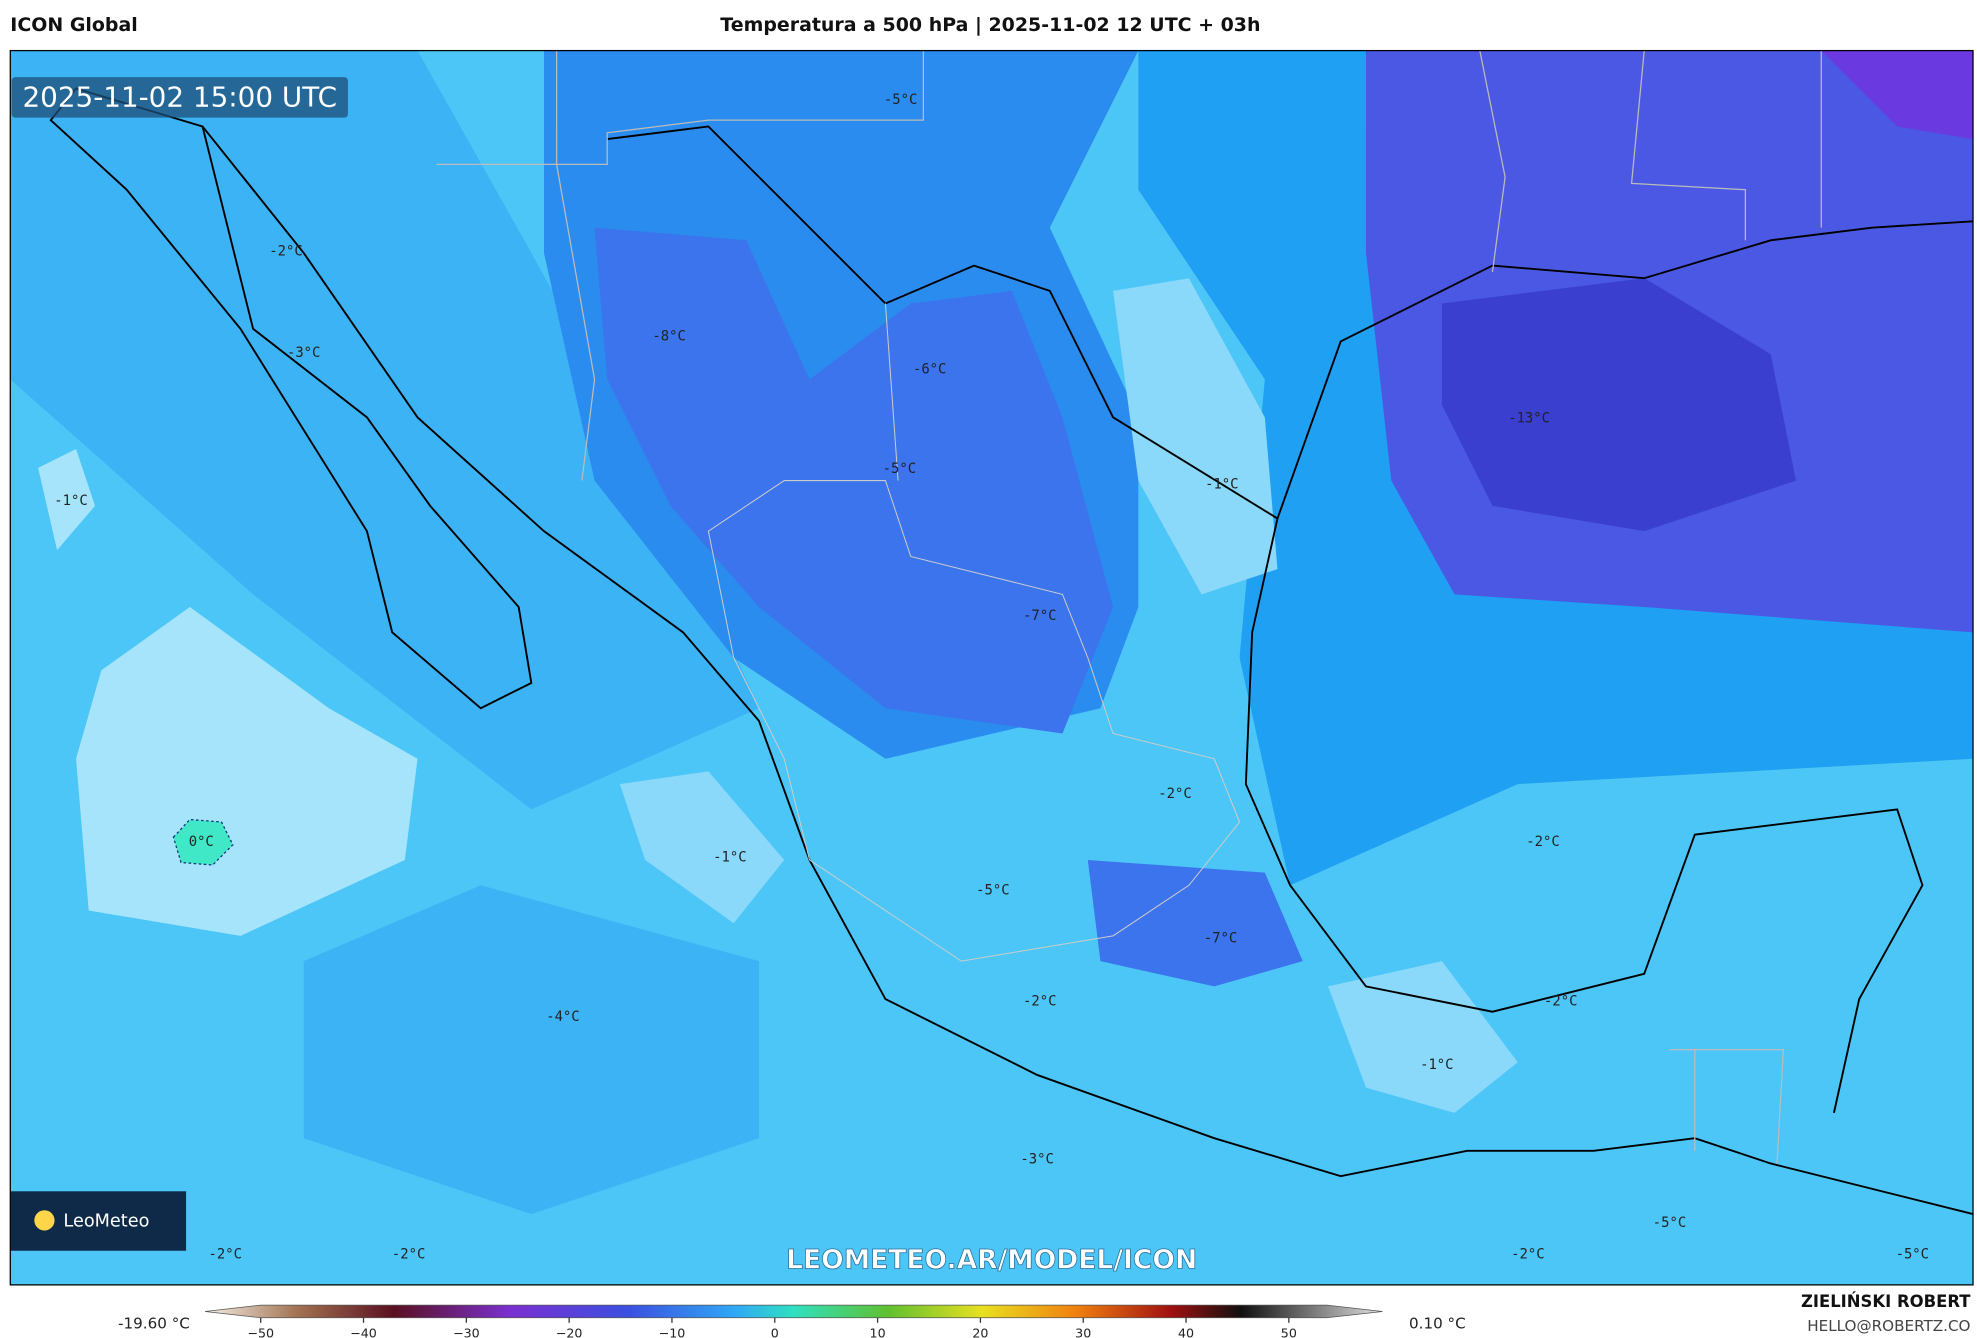 The height and width of the screenshot is (1338, 1977). Describe the element at coordinates (562, 1017) in the screenshot. I see `temp-label: -4°C` at that location.